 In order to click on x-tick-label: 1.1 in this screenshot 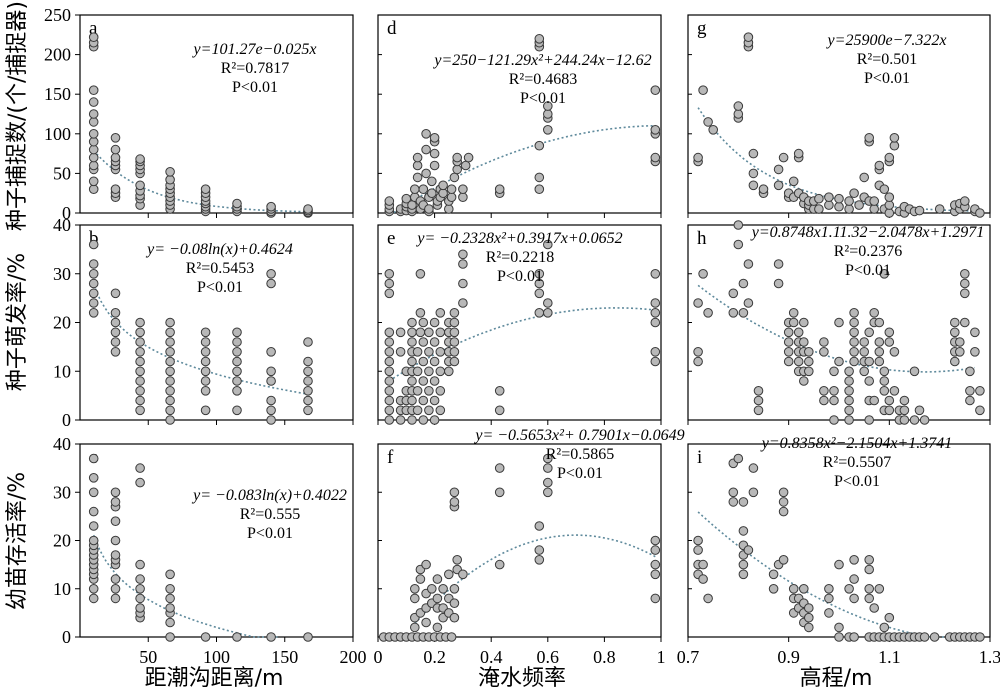, I will do `click(889, 657)`.